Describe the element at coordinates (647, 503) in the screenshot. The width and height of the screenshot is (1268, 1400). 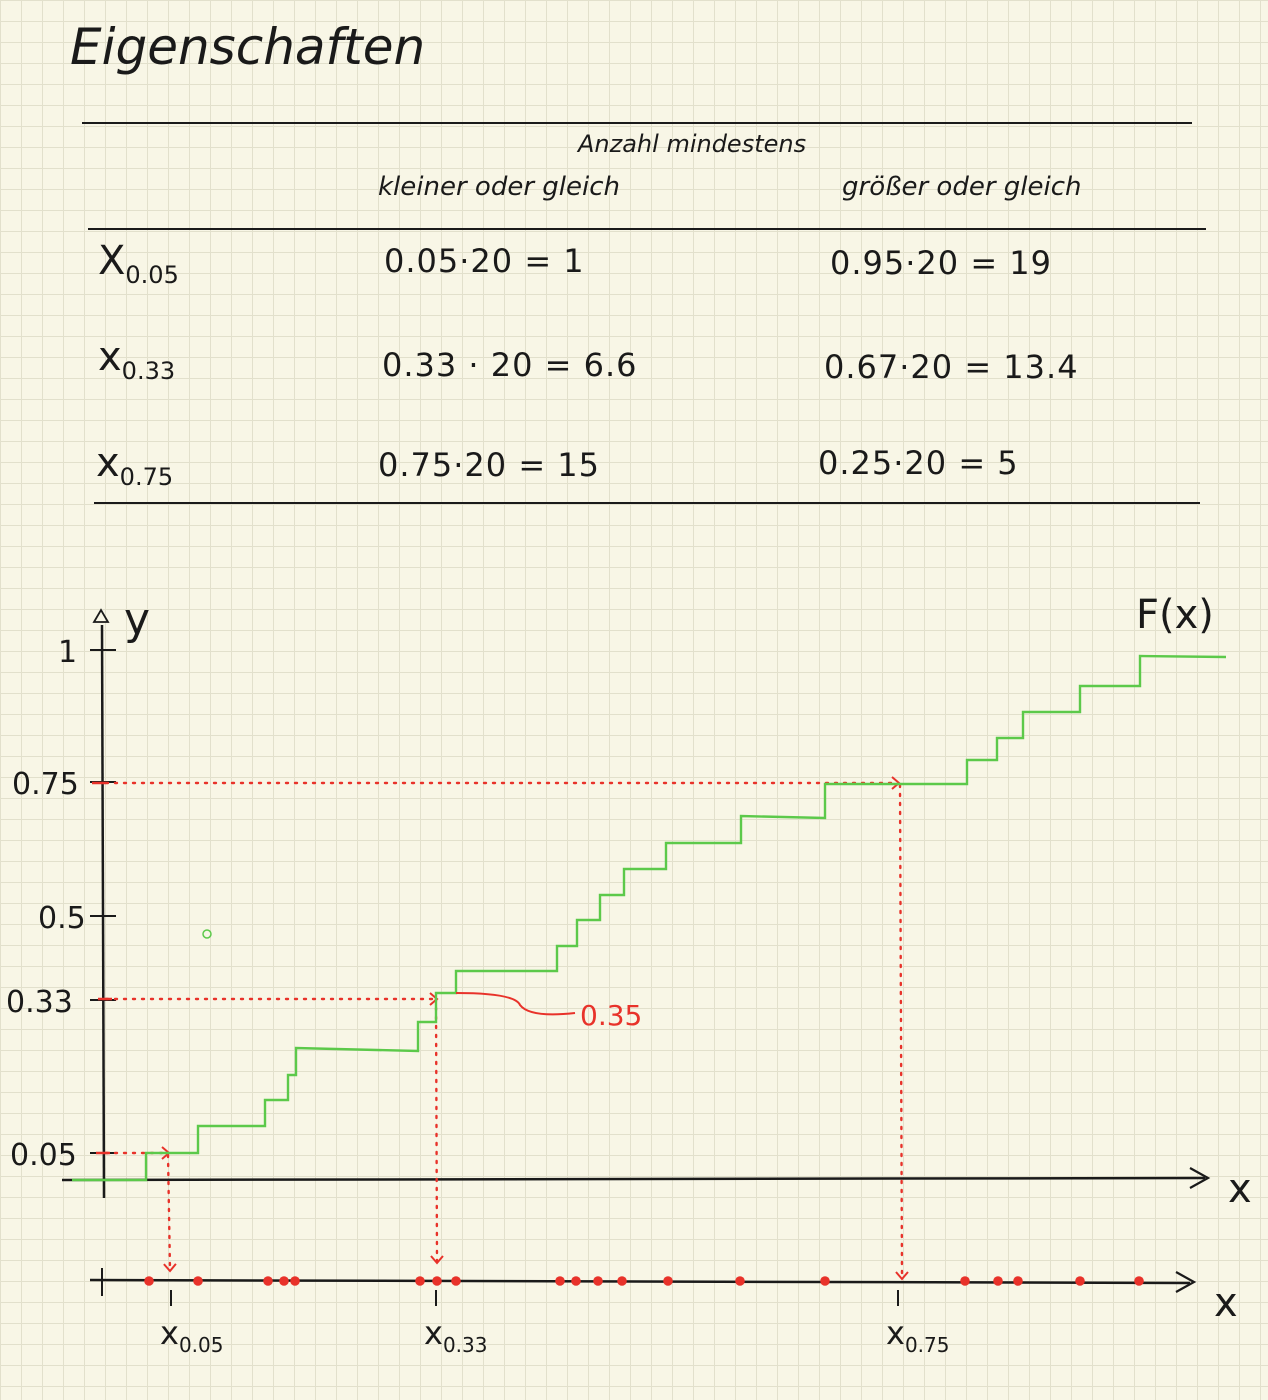
I see `table-bottom-rule` at that location.